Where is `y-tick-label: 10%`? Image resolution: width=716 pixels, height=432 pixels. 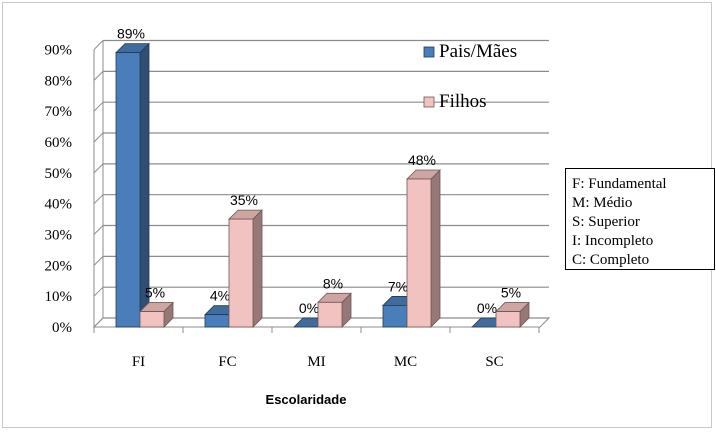
y-tick-label: 10% is located at coordinates (59, 297).